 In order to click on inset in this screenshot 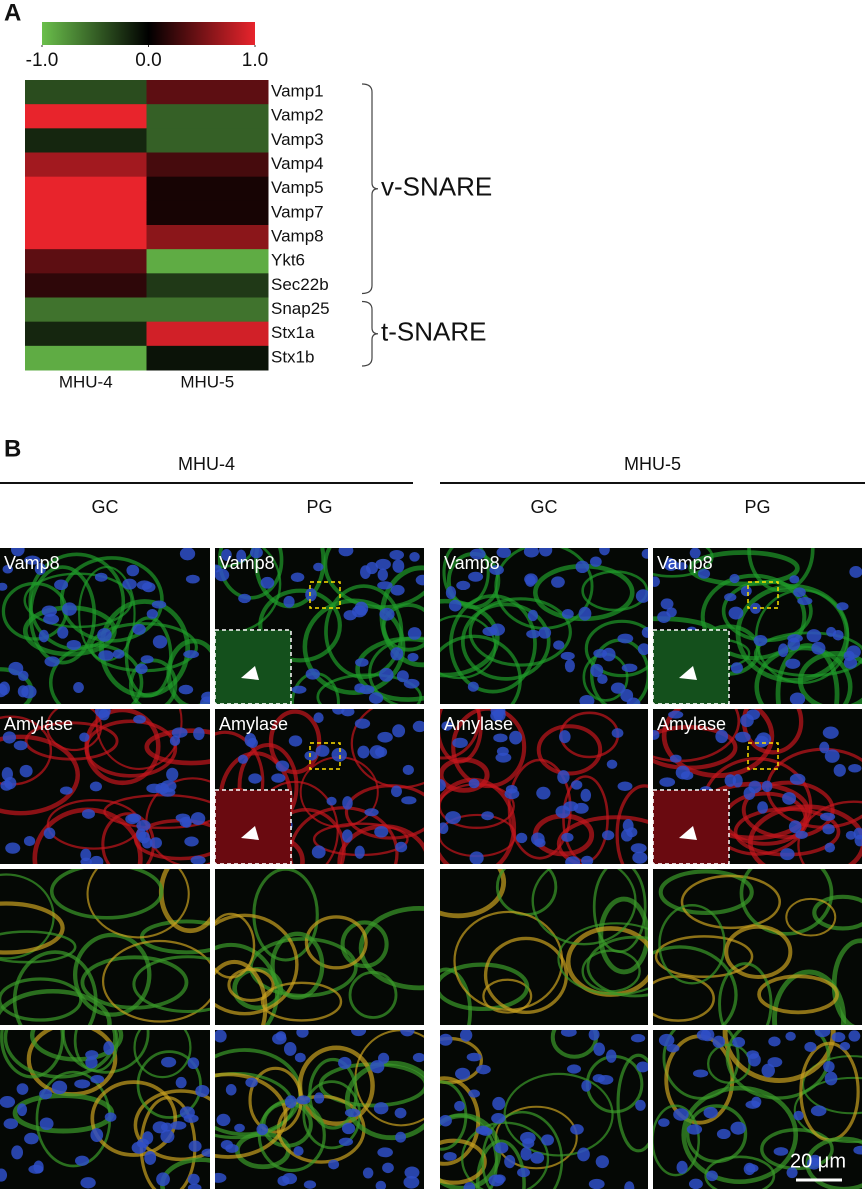, I will do `click(253, 827)`.